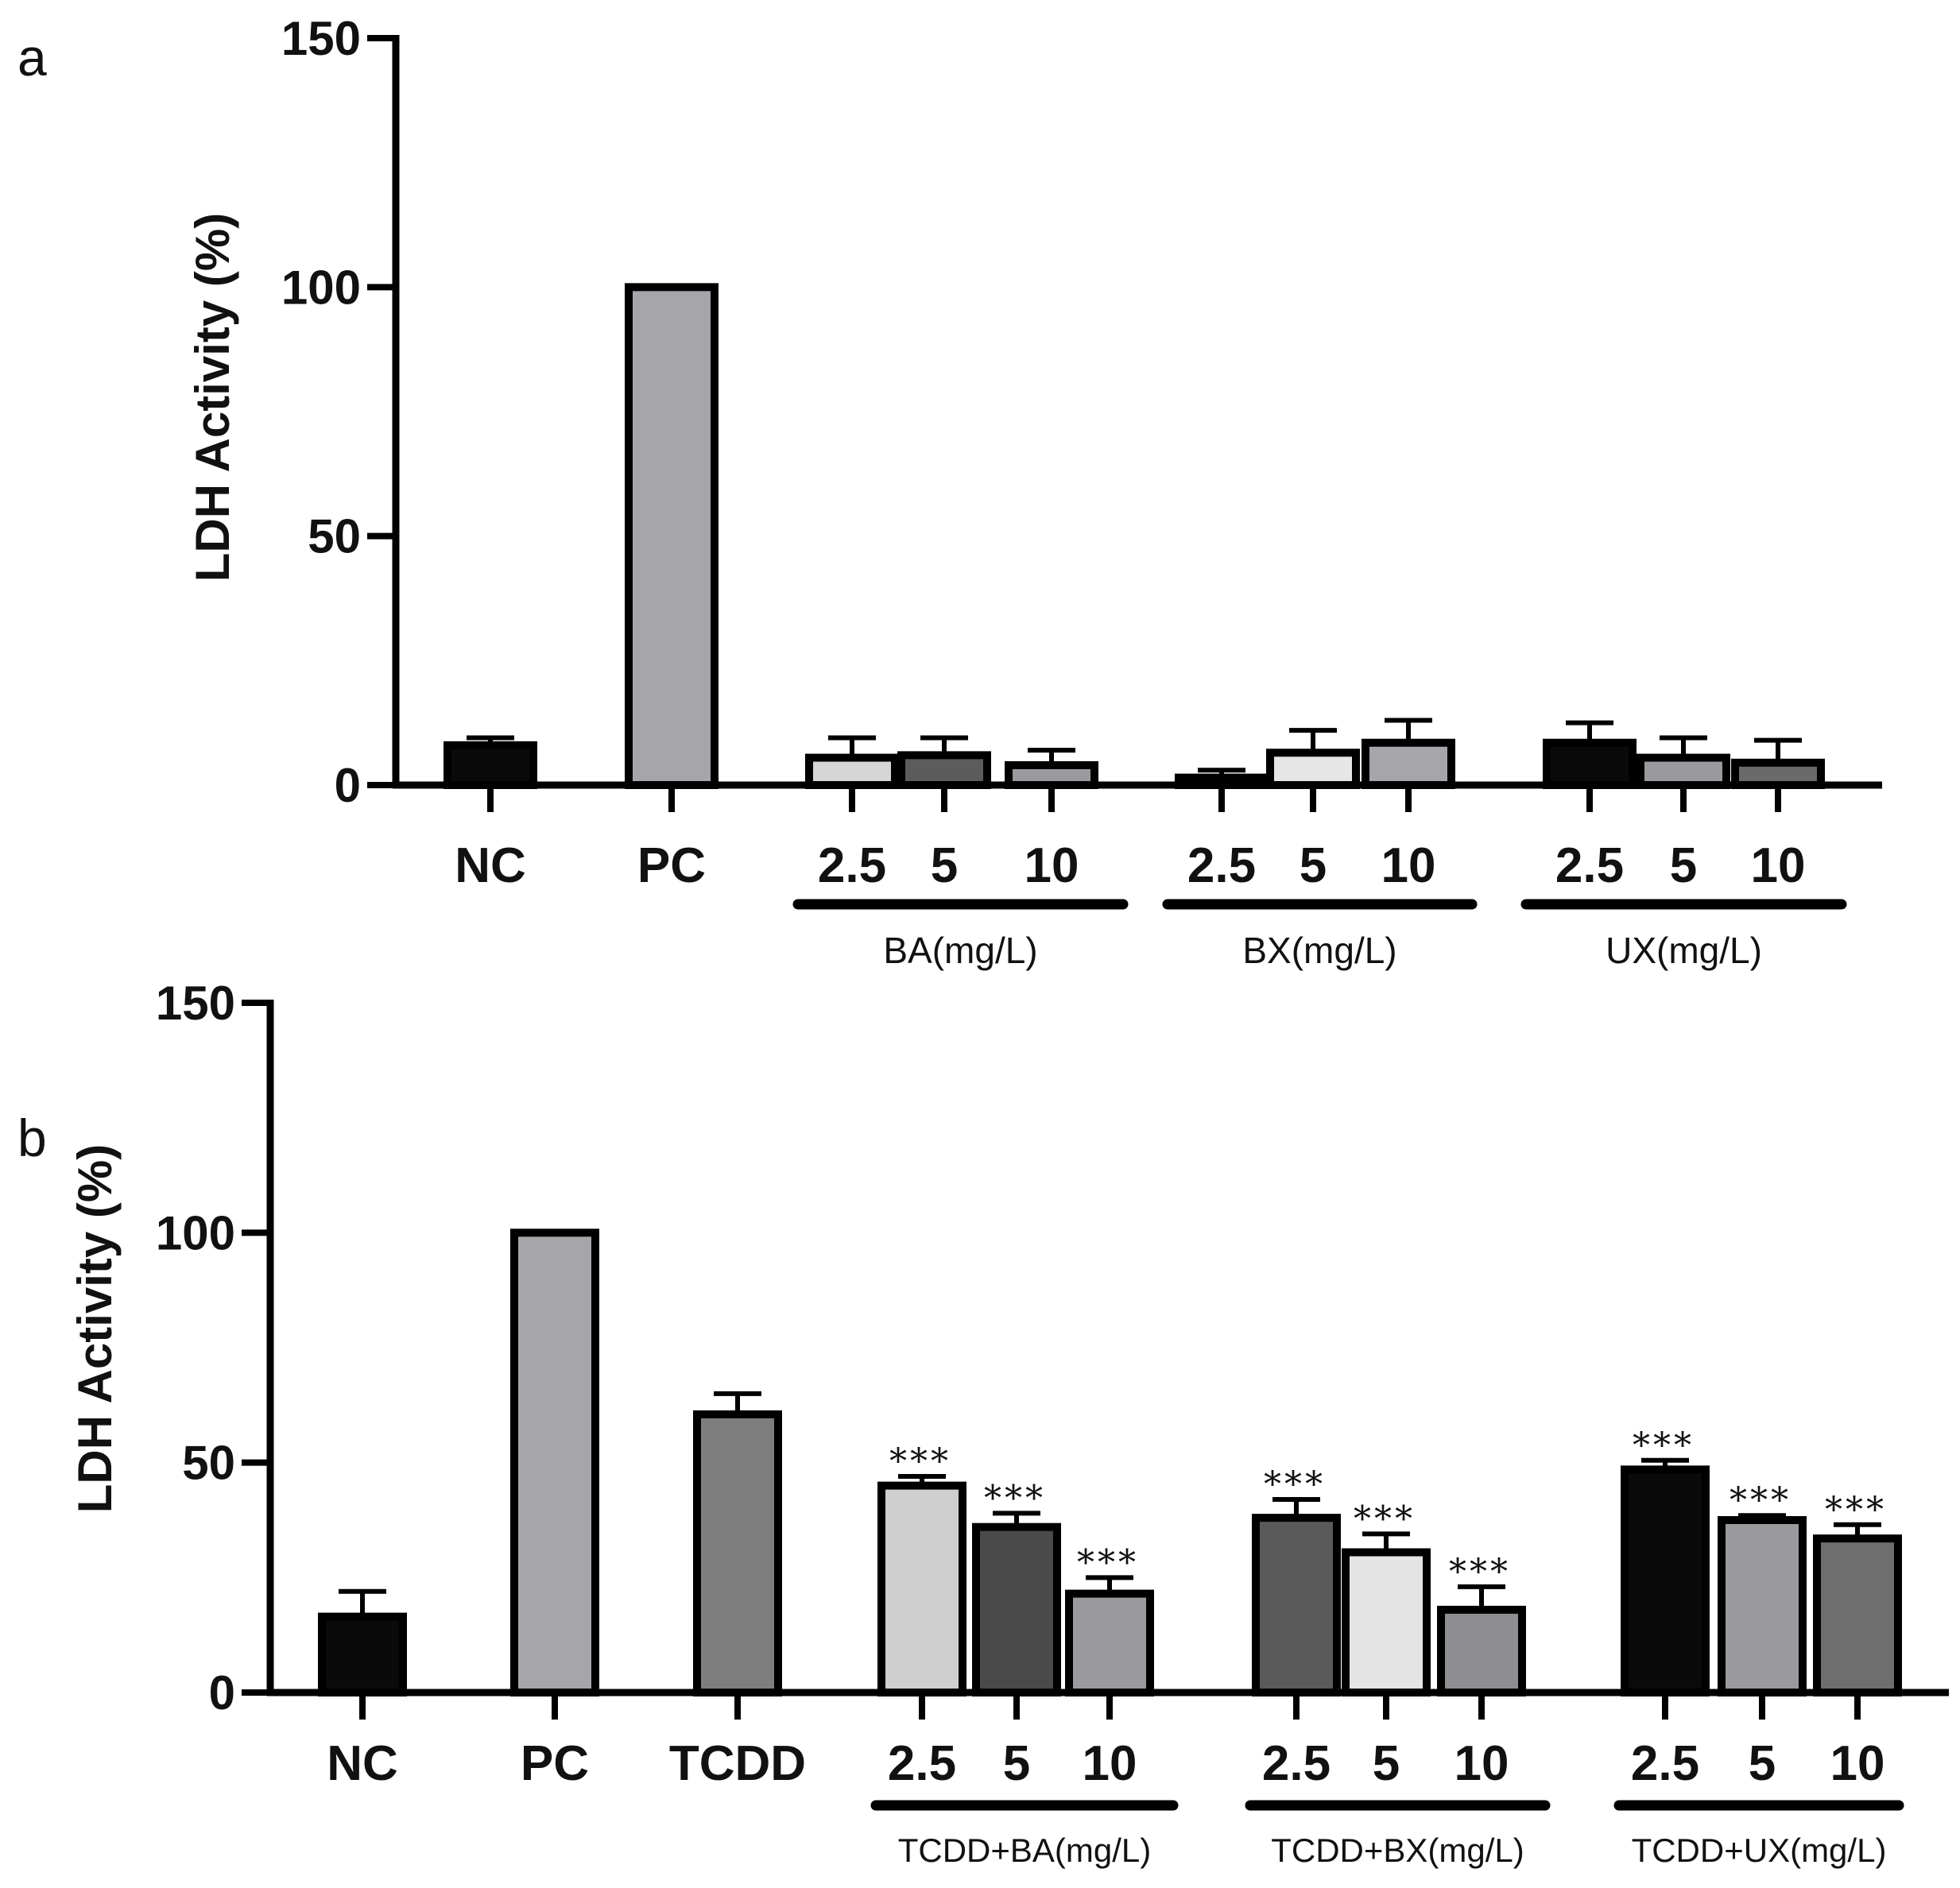 The image size is (1960, 1888). I want to click on panel-b-ylabel: LDH Activity (%), so click(95, 1328).